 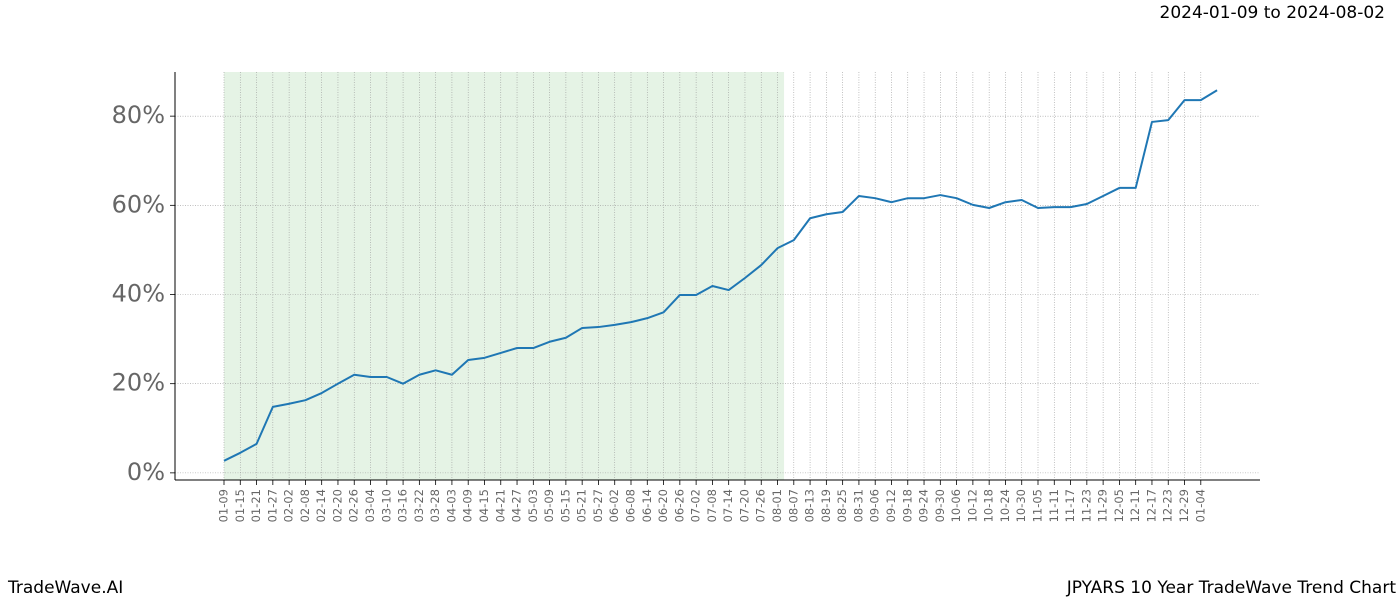 I want to click on x-tick-label: 05-03, so click(x=533, y=505).